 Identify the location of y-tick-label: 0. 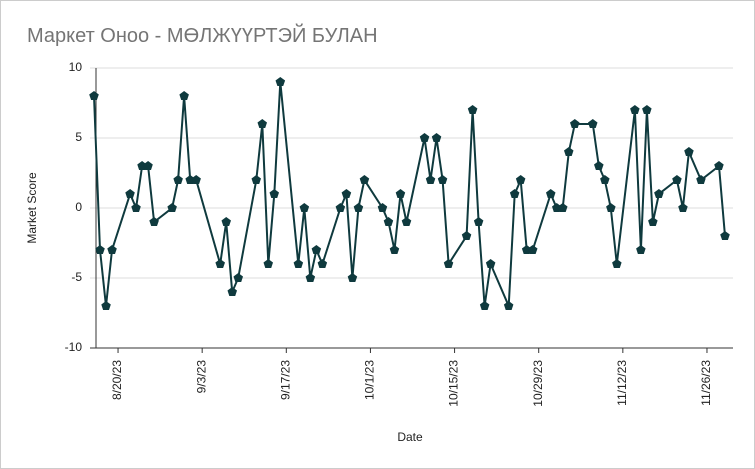
(78, 207).